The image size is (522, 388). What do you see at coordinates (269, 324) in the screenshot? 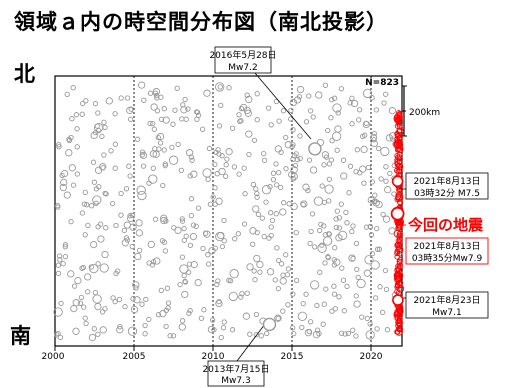
I see `event-2013-marker` at bounding box center [269, 324].